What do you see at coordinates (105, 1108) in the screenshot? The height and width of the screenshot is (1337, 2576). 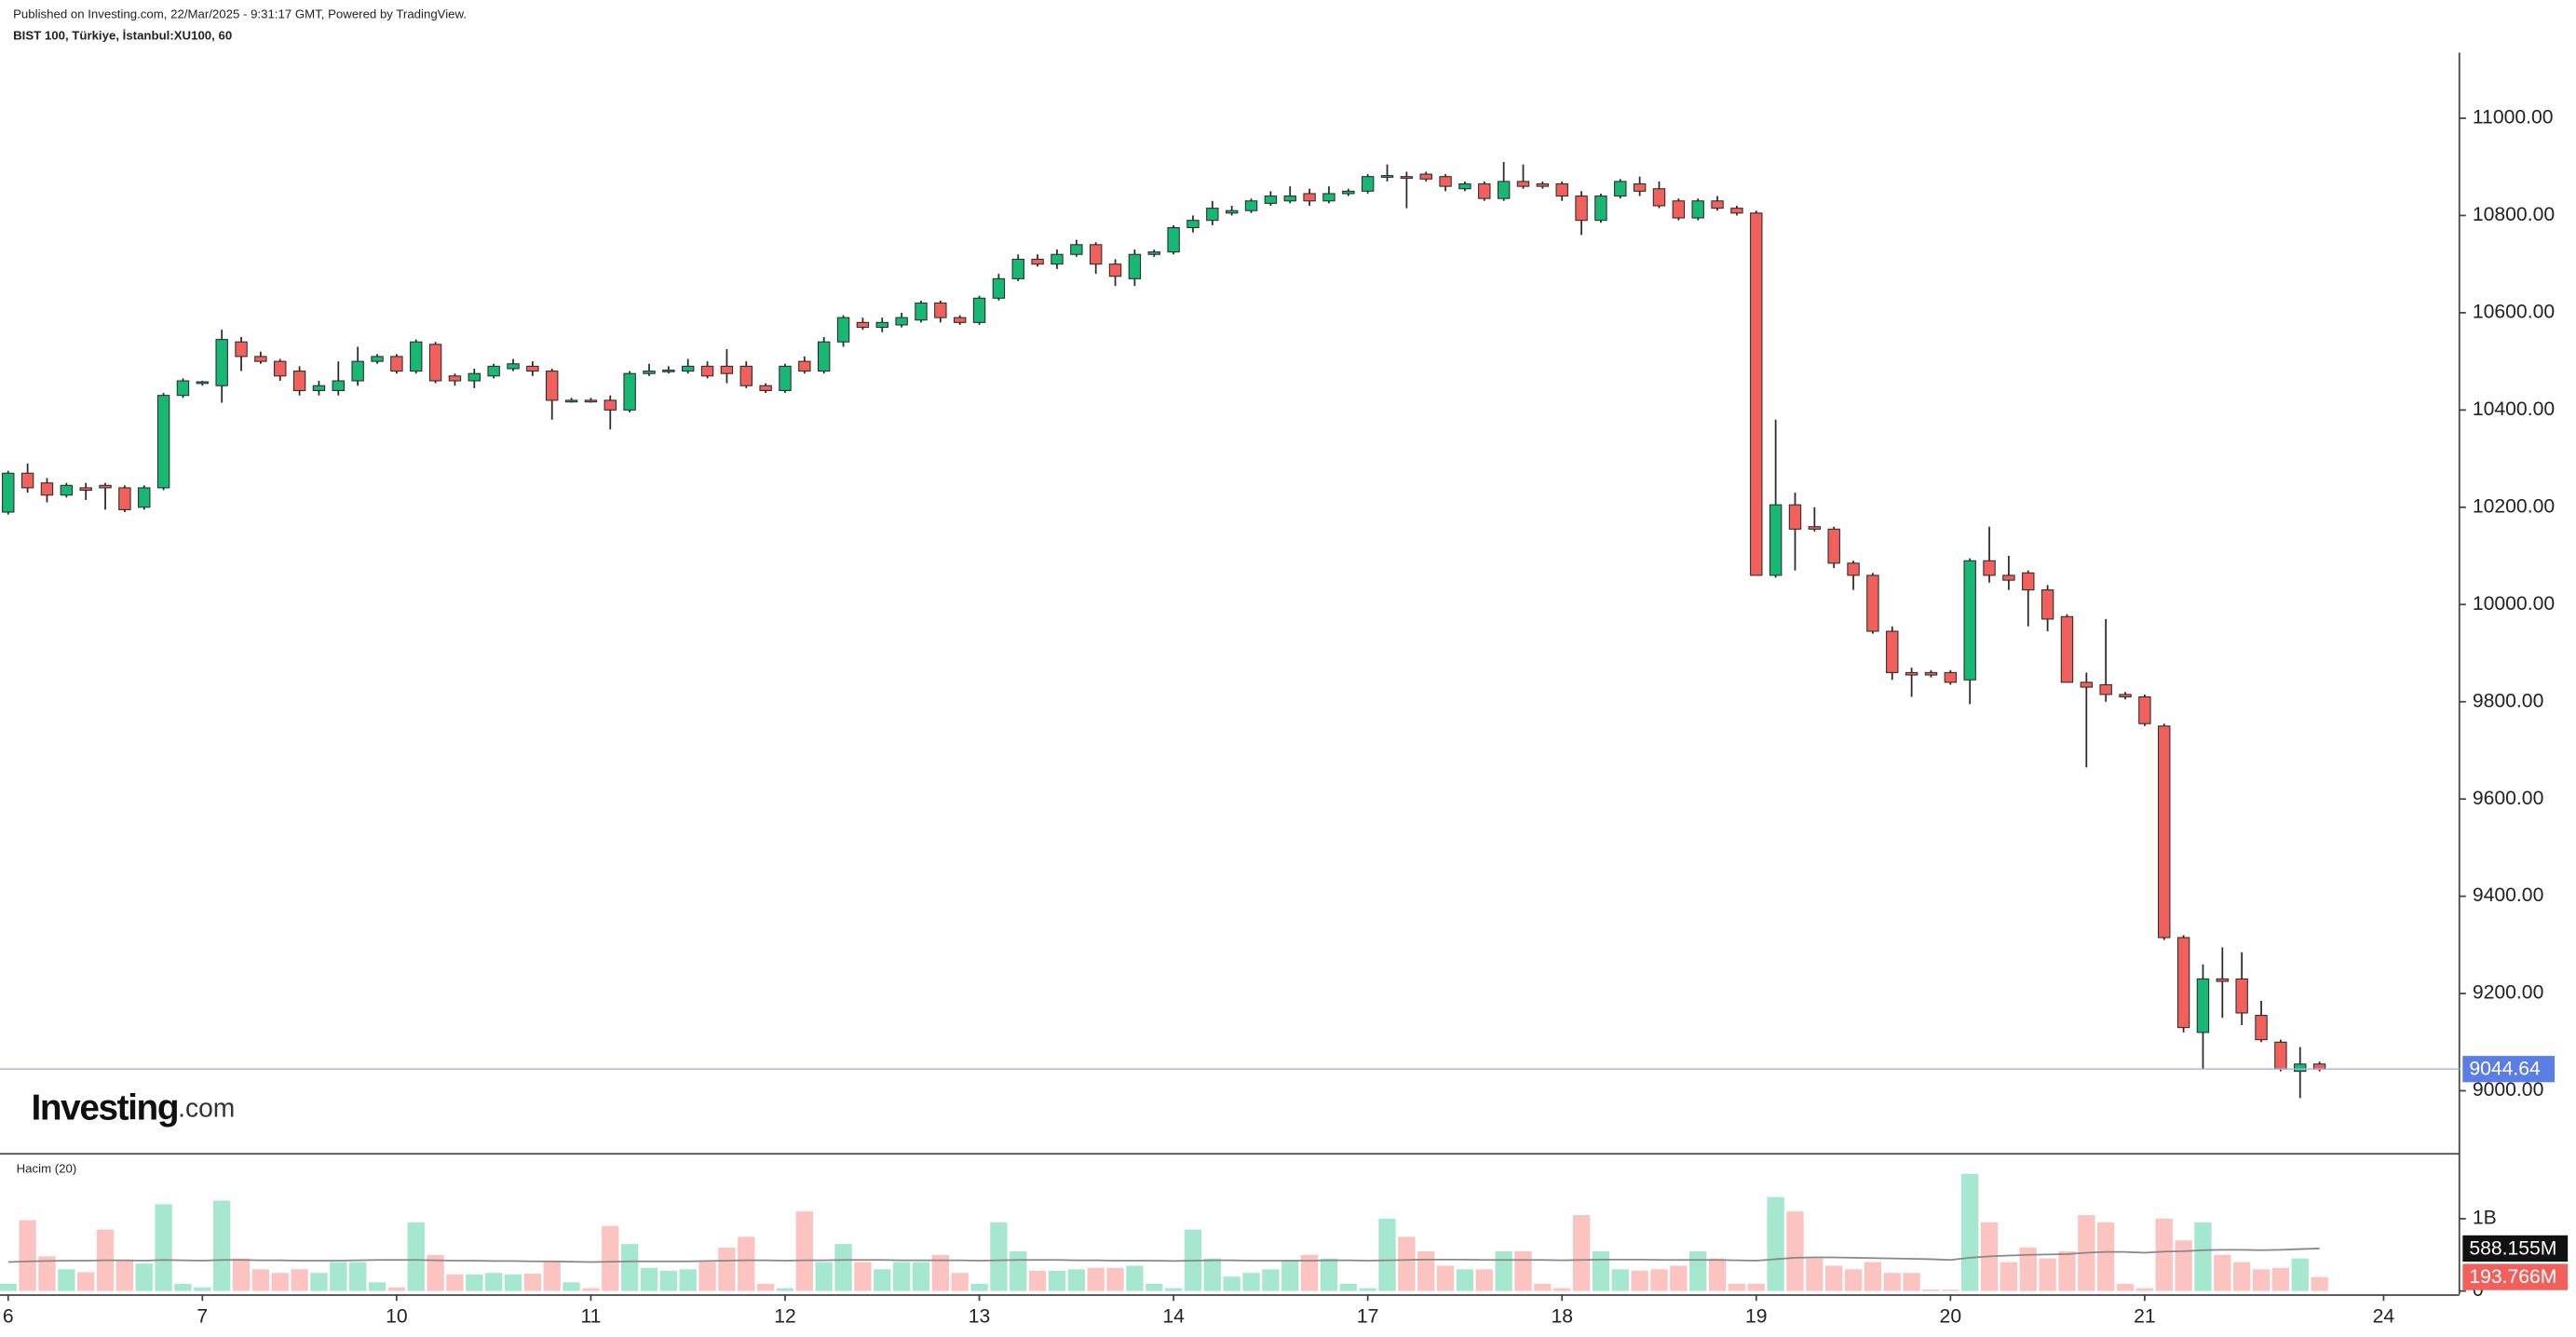 I see `logo-name: Investing` at bounding box center [105, 1108].